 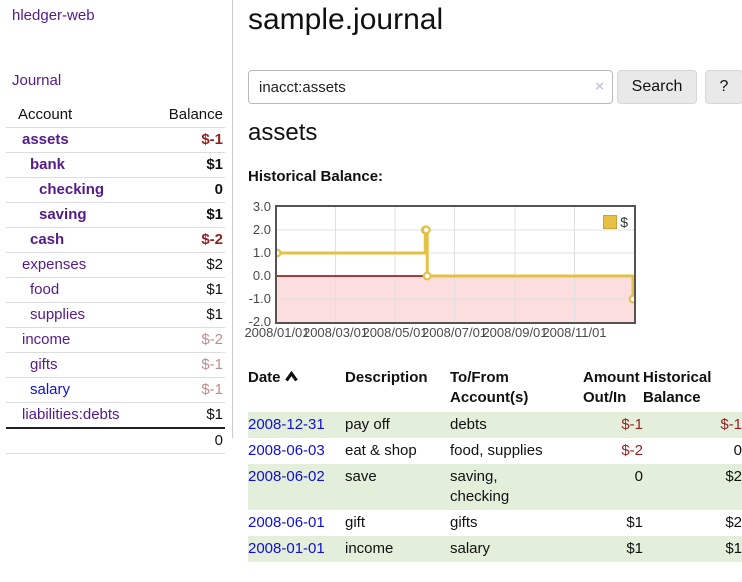 I want to click on account-table-header: Account Balance, so click(x=115, y=115).